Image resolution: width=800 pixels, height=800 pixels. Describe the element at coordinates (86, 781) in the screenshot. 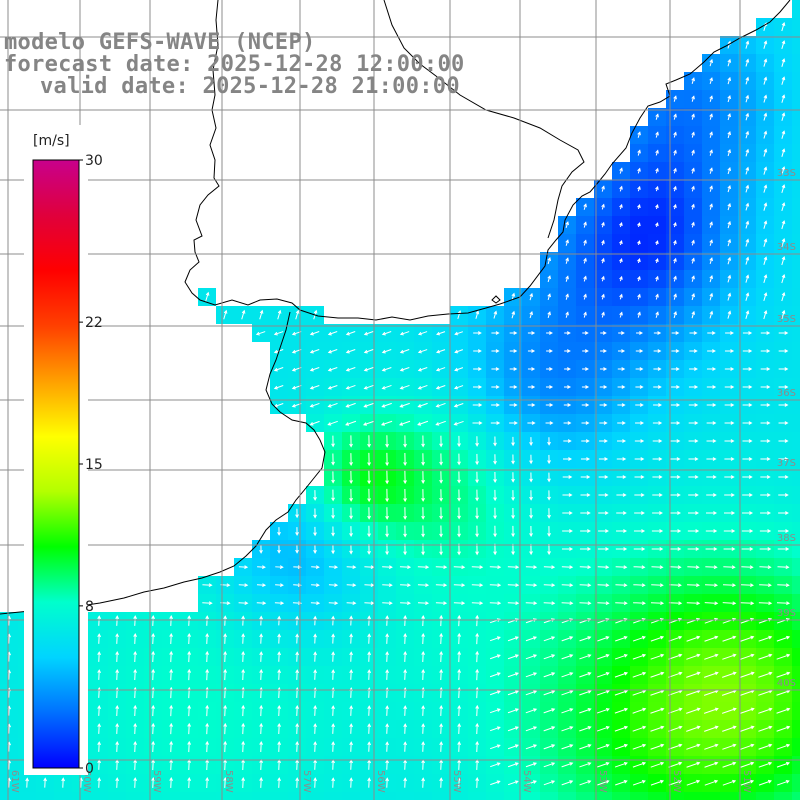

I see `longitude-label: 60W` at that location.